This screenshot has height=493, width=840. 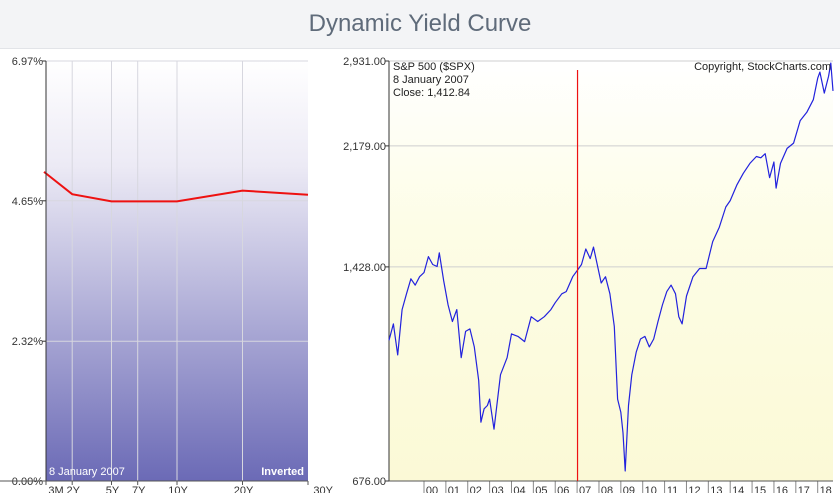 I want to click on sp500-x-tick-label: 13, so click(x=716, y=489).